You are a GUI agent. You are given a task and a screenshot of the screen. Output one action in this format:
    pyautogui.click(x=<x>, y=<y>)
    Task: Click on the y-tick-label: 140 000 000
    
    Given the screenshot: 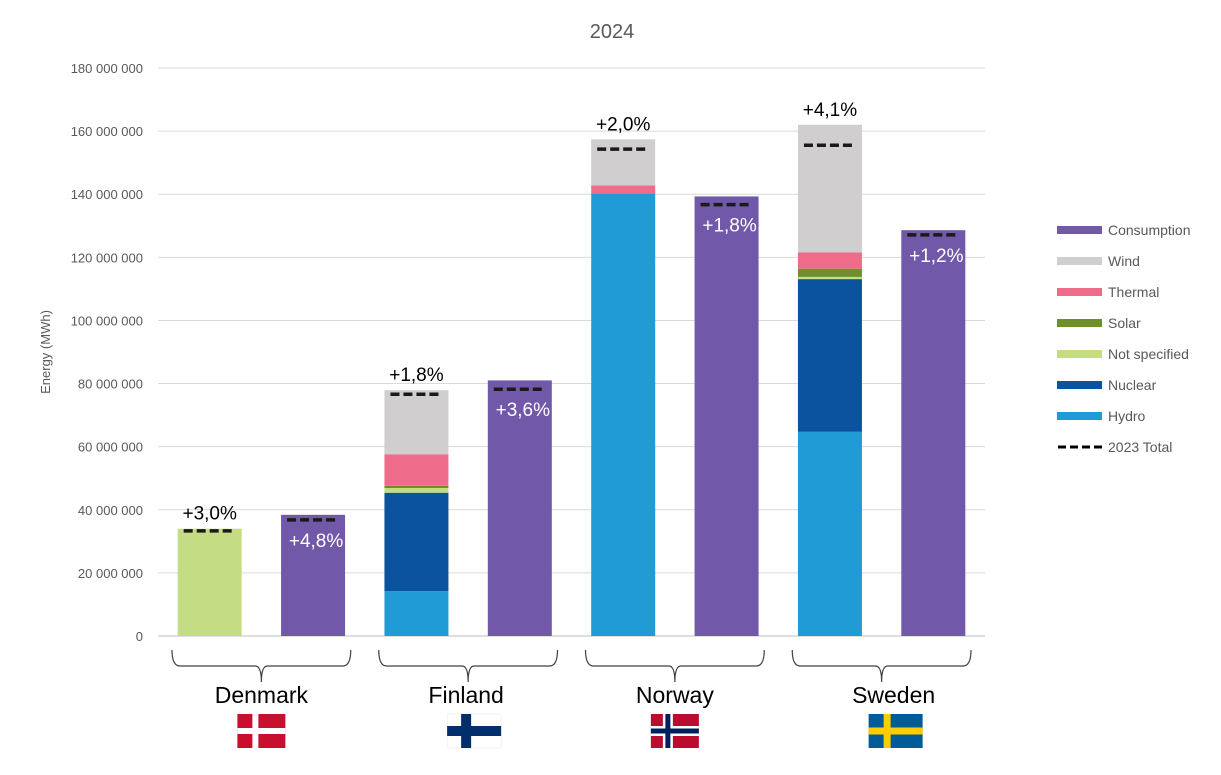 What is the action you would take?
    pyautogui.click(x=107, y=194)
    